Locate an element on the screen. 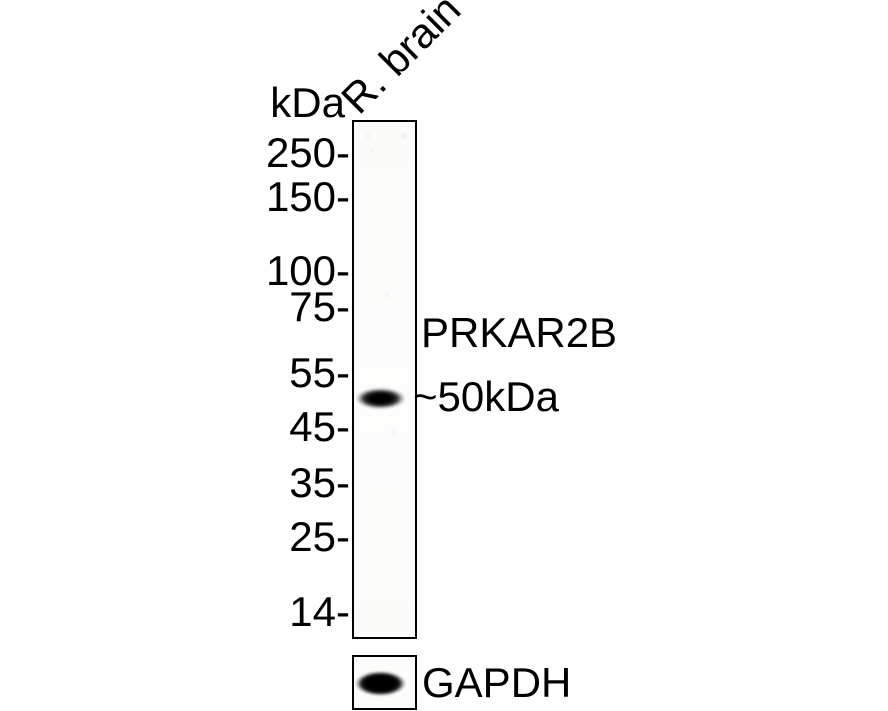 This screenshot has width=888, height=711. loading-control-lane is located at coordinates (384, 682).